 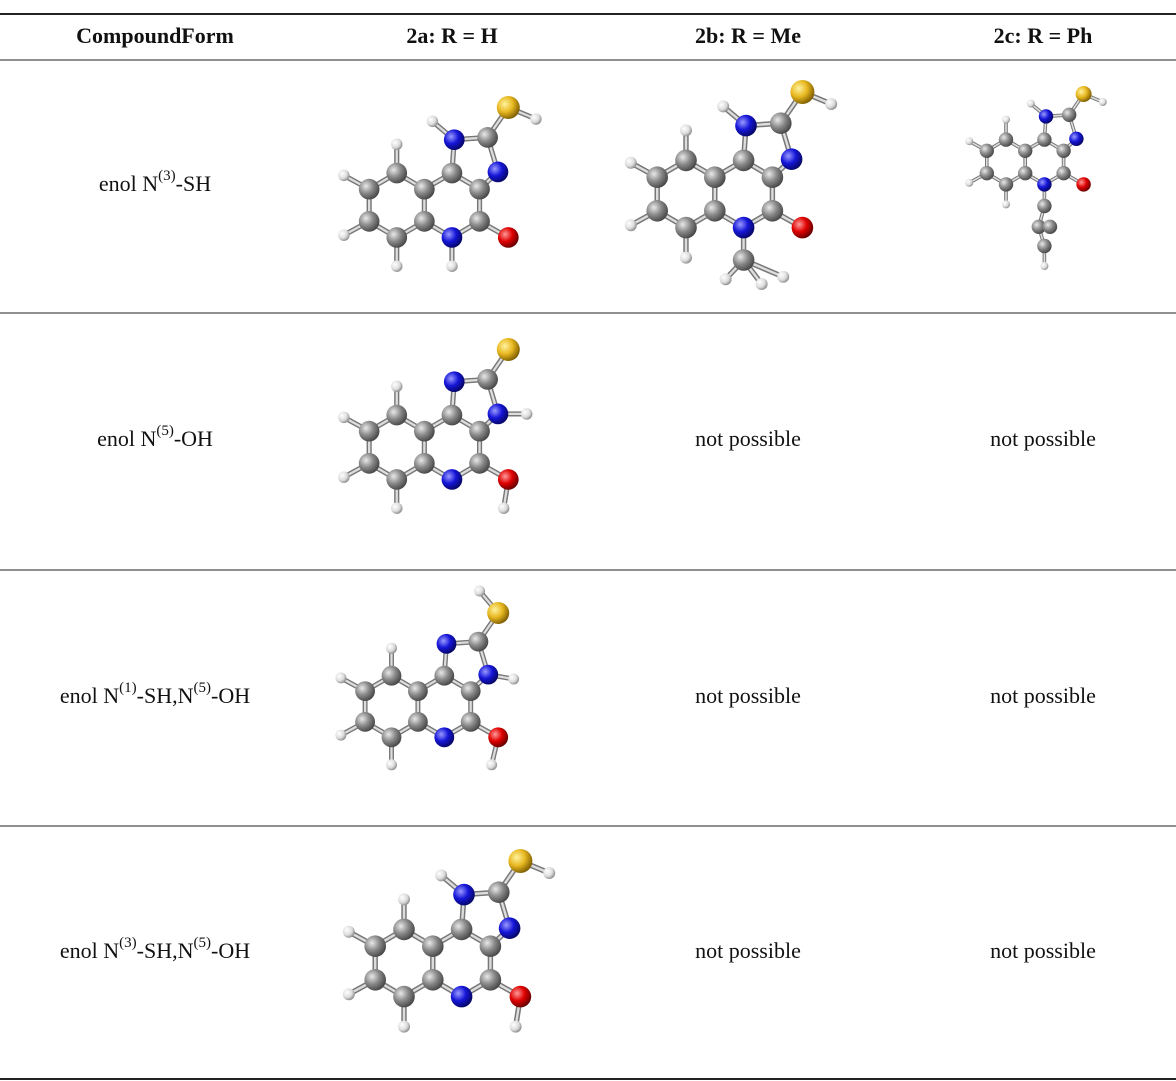 I want to click on form-text: -SH,N, so click(x=165, y=695).